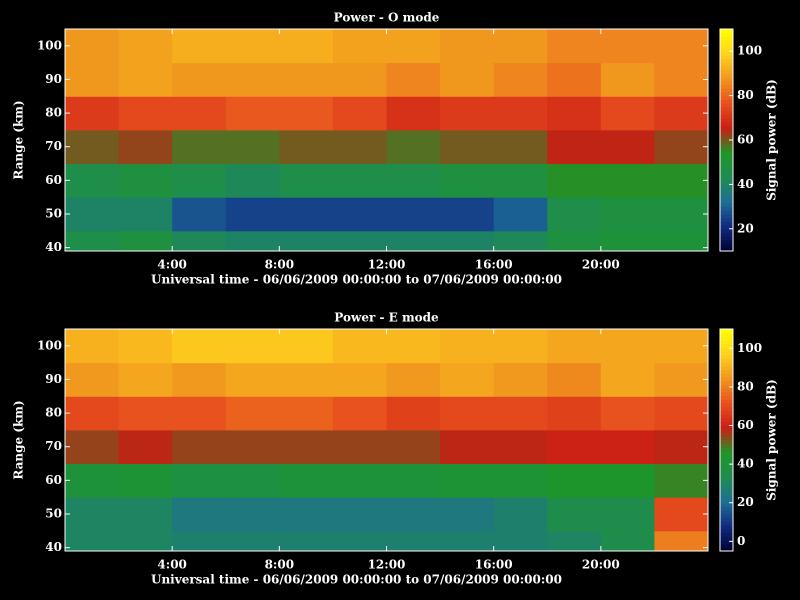 The image size is (800, 600). What do you see at coordinates (749, 51) in the screenshot?
I see `colorbar-tick-label: 100` at bounding box center [749, 51].